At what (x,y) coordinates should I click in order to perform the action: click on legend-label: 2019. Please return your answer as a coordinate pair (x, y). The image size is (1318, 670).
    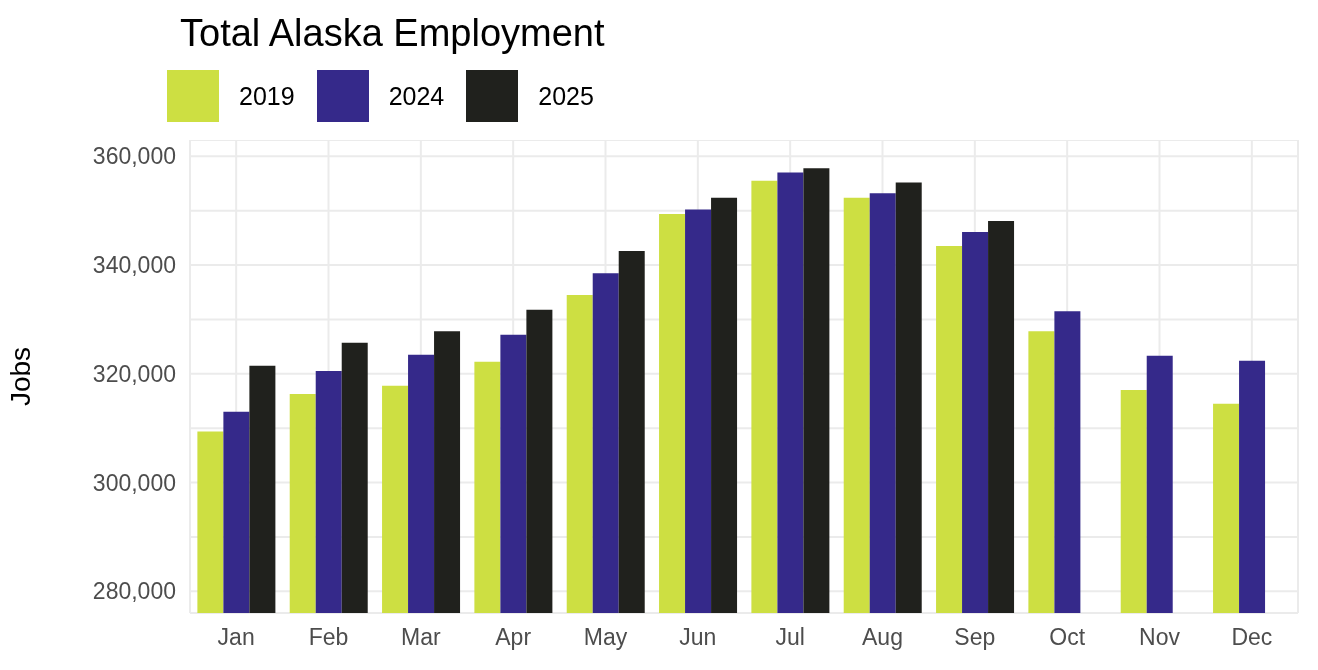
    Looking at the image, I should click on (267, 96).